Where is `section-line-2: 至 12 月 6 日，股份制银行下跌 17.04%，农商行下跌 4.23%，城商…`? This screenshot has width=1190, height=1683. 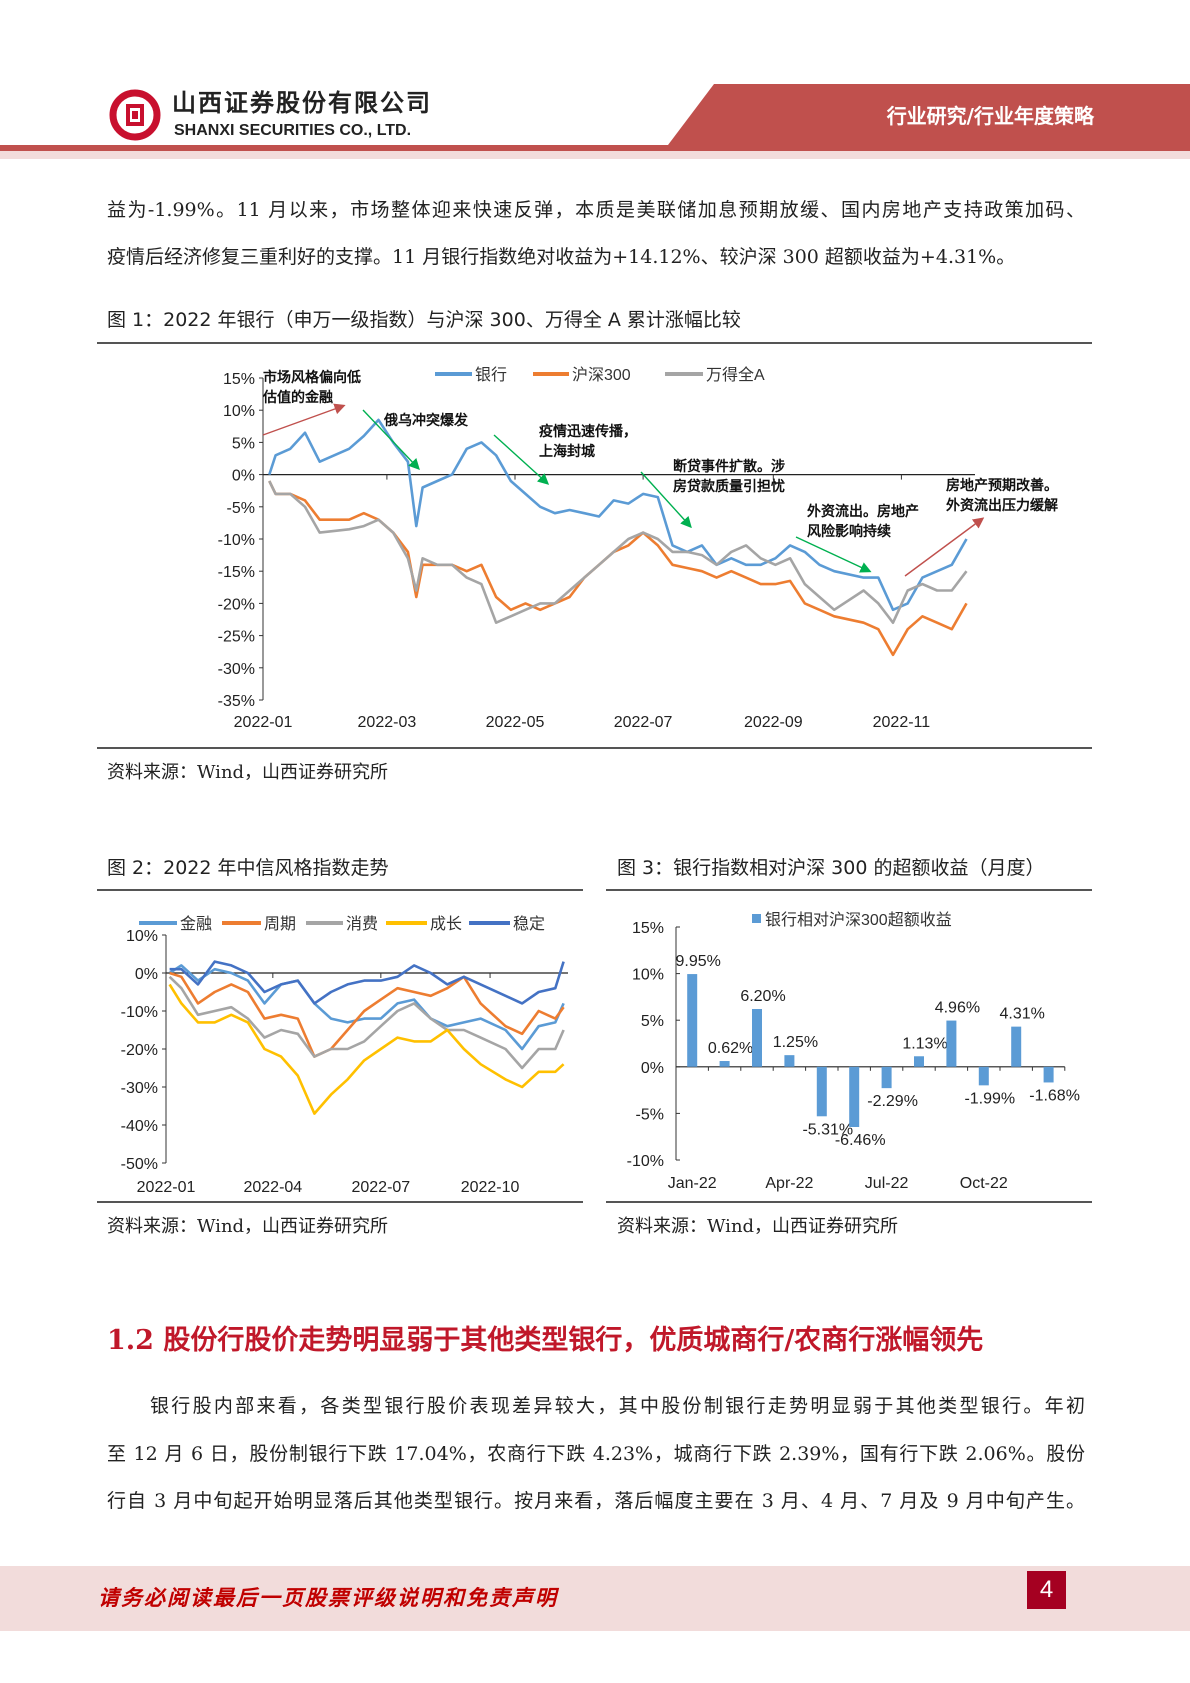
section-line-2: 至 12 月 6 日，股份制银行下跌 17.04%，农商行下跌 4.23%，城商… is located at coordinates (596, 1454).